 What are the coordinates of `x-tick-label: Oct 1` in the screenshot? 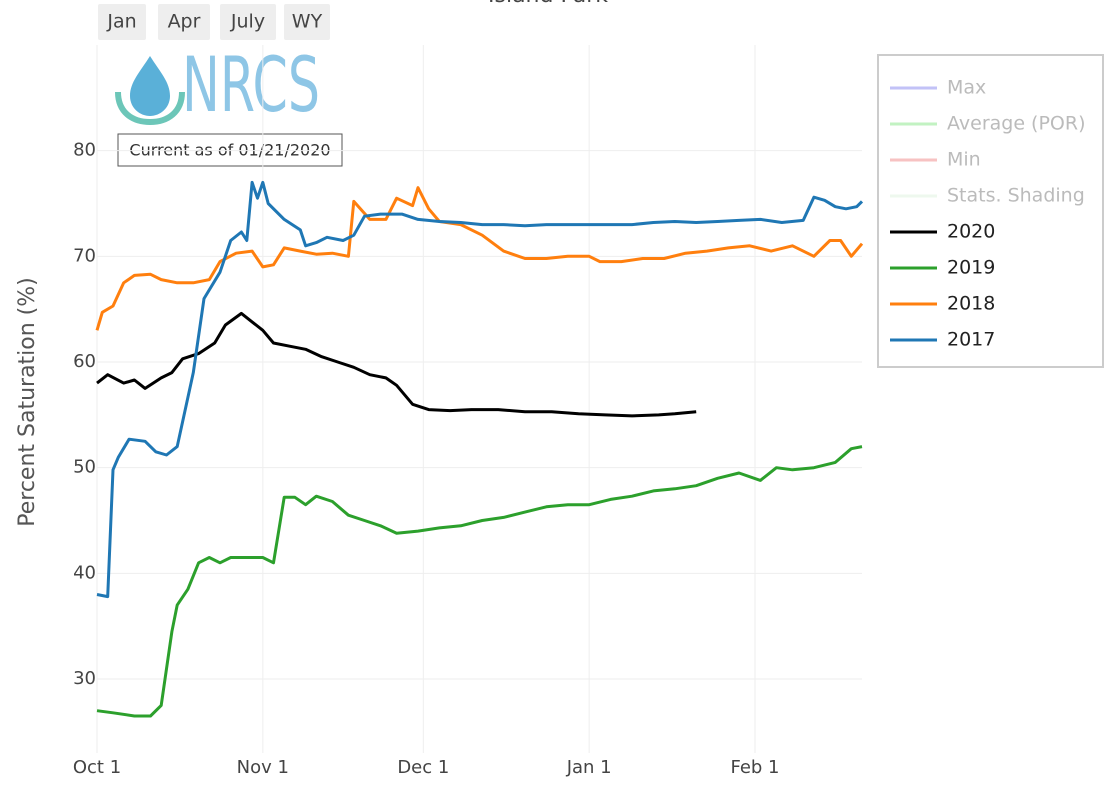 It's located at (97, 767).